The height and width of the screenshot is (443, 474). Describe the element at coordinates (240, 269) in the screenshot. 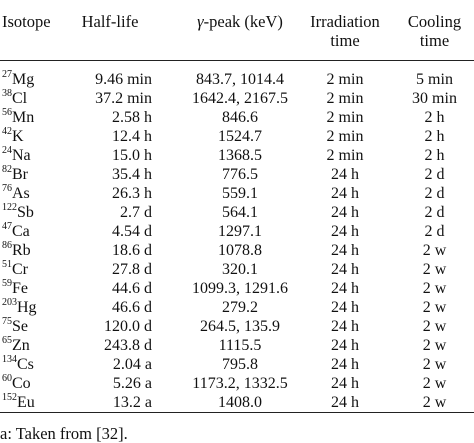

I see `gamma-peak-cell: 320.1` at that location.